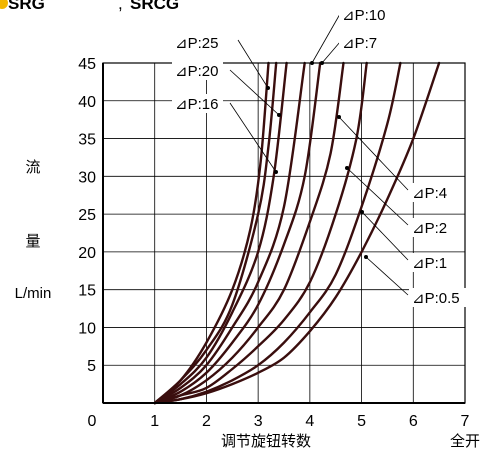 This screenshot has width=491, height=458. I want to click on y-tick-label: 15, so click(87, 291).